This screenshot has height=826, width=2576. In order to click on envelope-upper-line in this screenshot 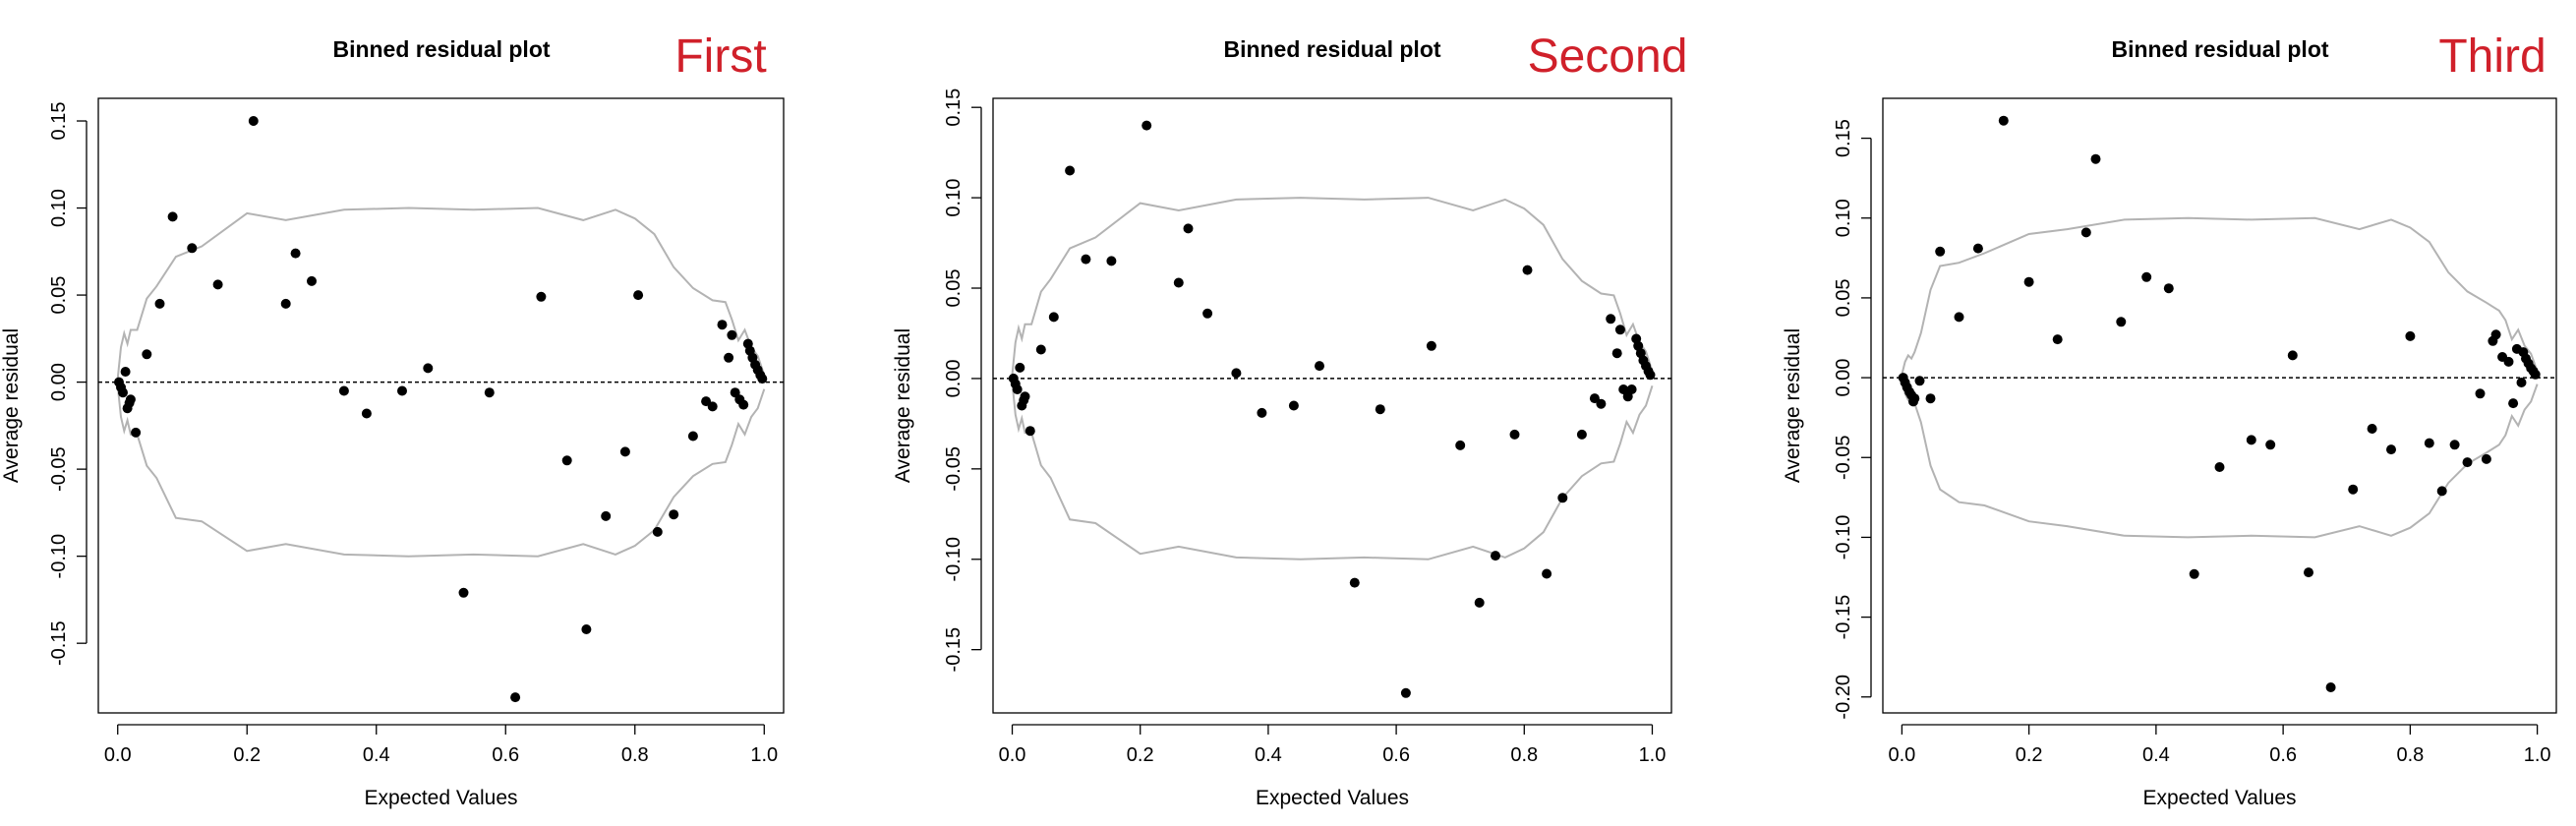, I will do `click(2220, 296)`.